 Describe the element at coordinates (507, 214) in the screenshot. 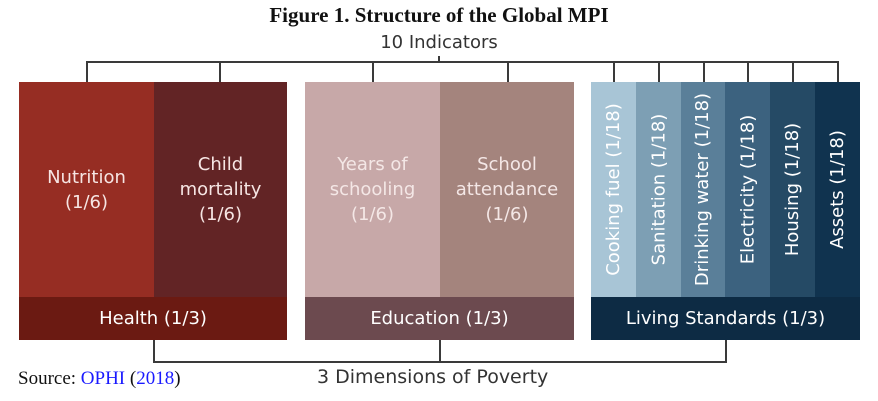

I see `indicator-school-attendance-weight: (1/6)` at that location.